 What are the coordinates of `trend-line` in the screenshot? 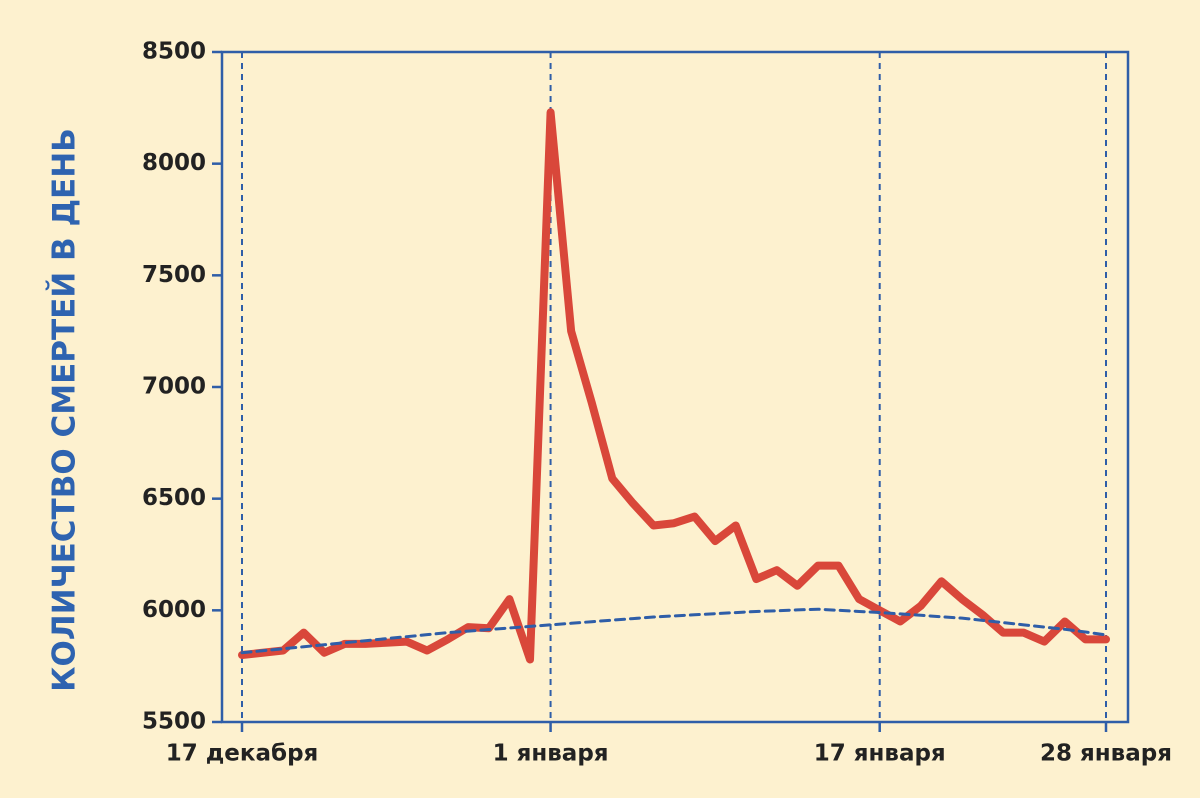 It's located at (674, 631).